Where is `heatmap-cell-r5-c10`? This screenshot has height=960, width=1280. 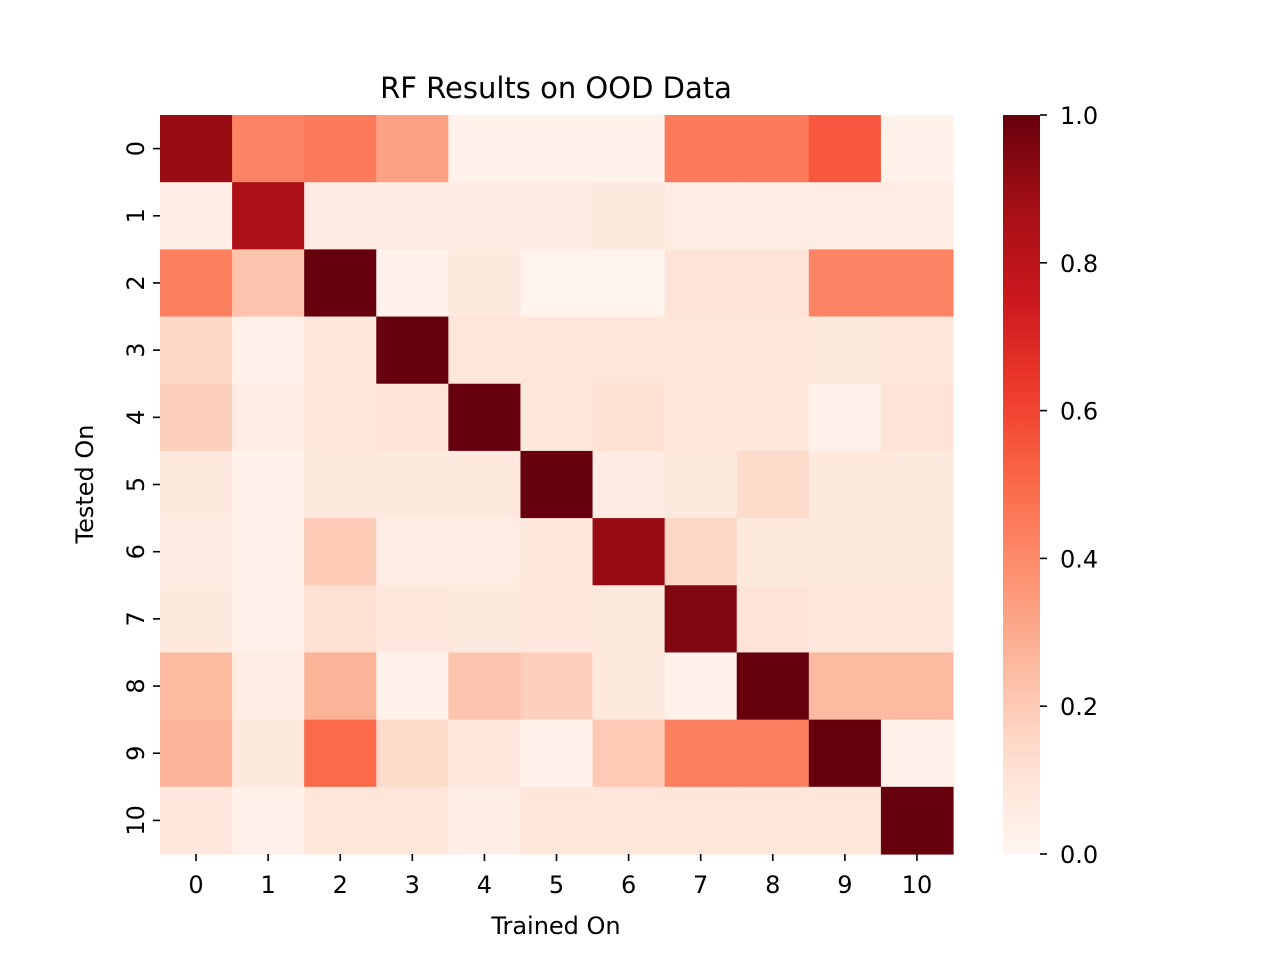
heatmap-cell-r5-c10 is located at coordinates (917, 484).